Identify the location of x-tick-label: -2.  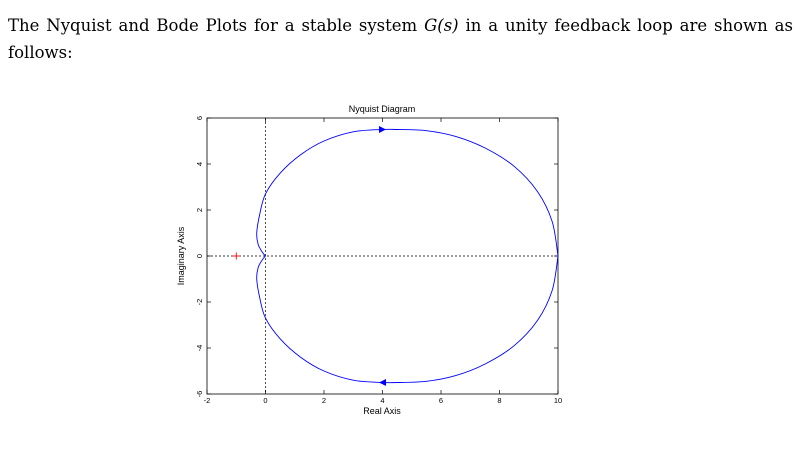
(207, 400).